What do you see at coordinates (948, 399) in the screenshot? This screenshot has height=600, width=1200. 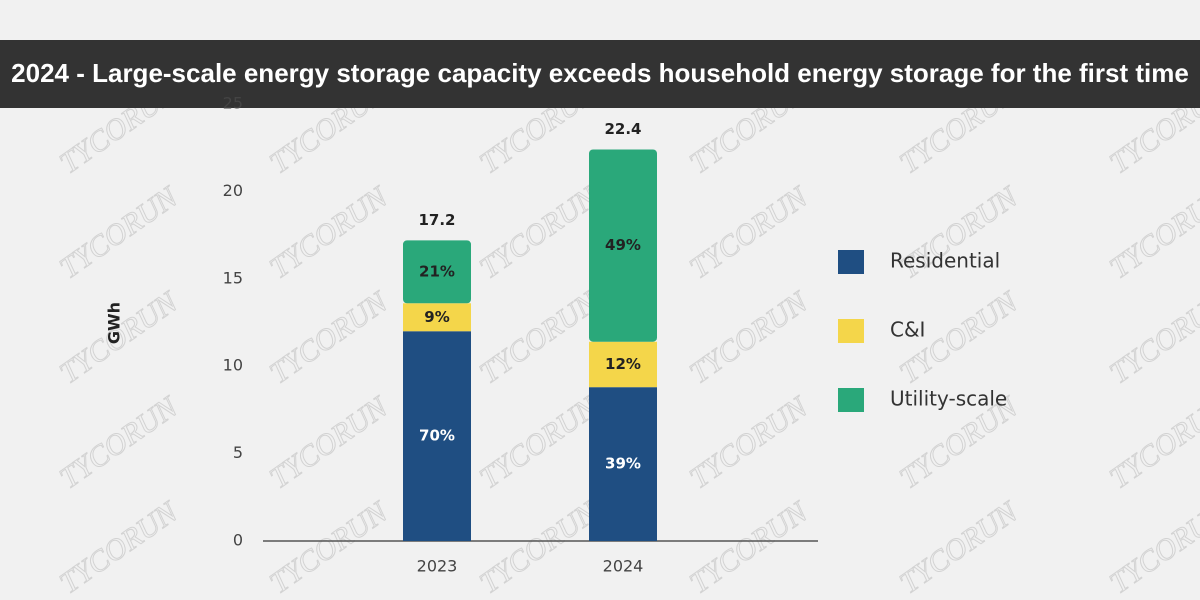 I see `legend-label: Utility-scale` at bounding box center [948, 399].